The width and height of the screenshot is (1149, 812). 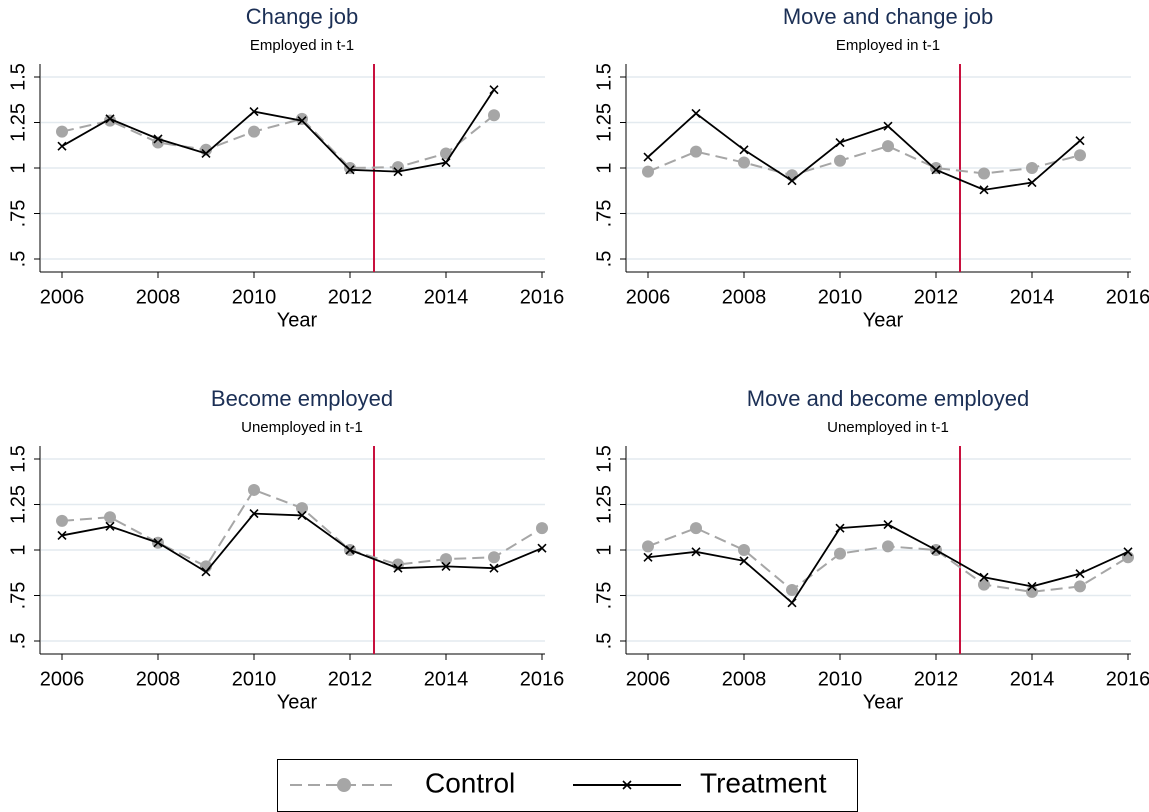 I want to click on panel-title: Change job, so click(x=302, y=16).